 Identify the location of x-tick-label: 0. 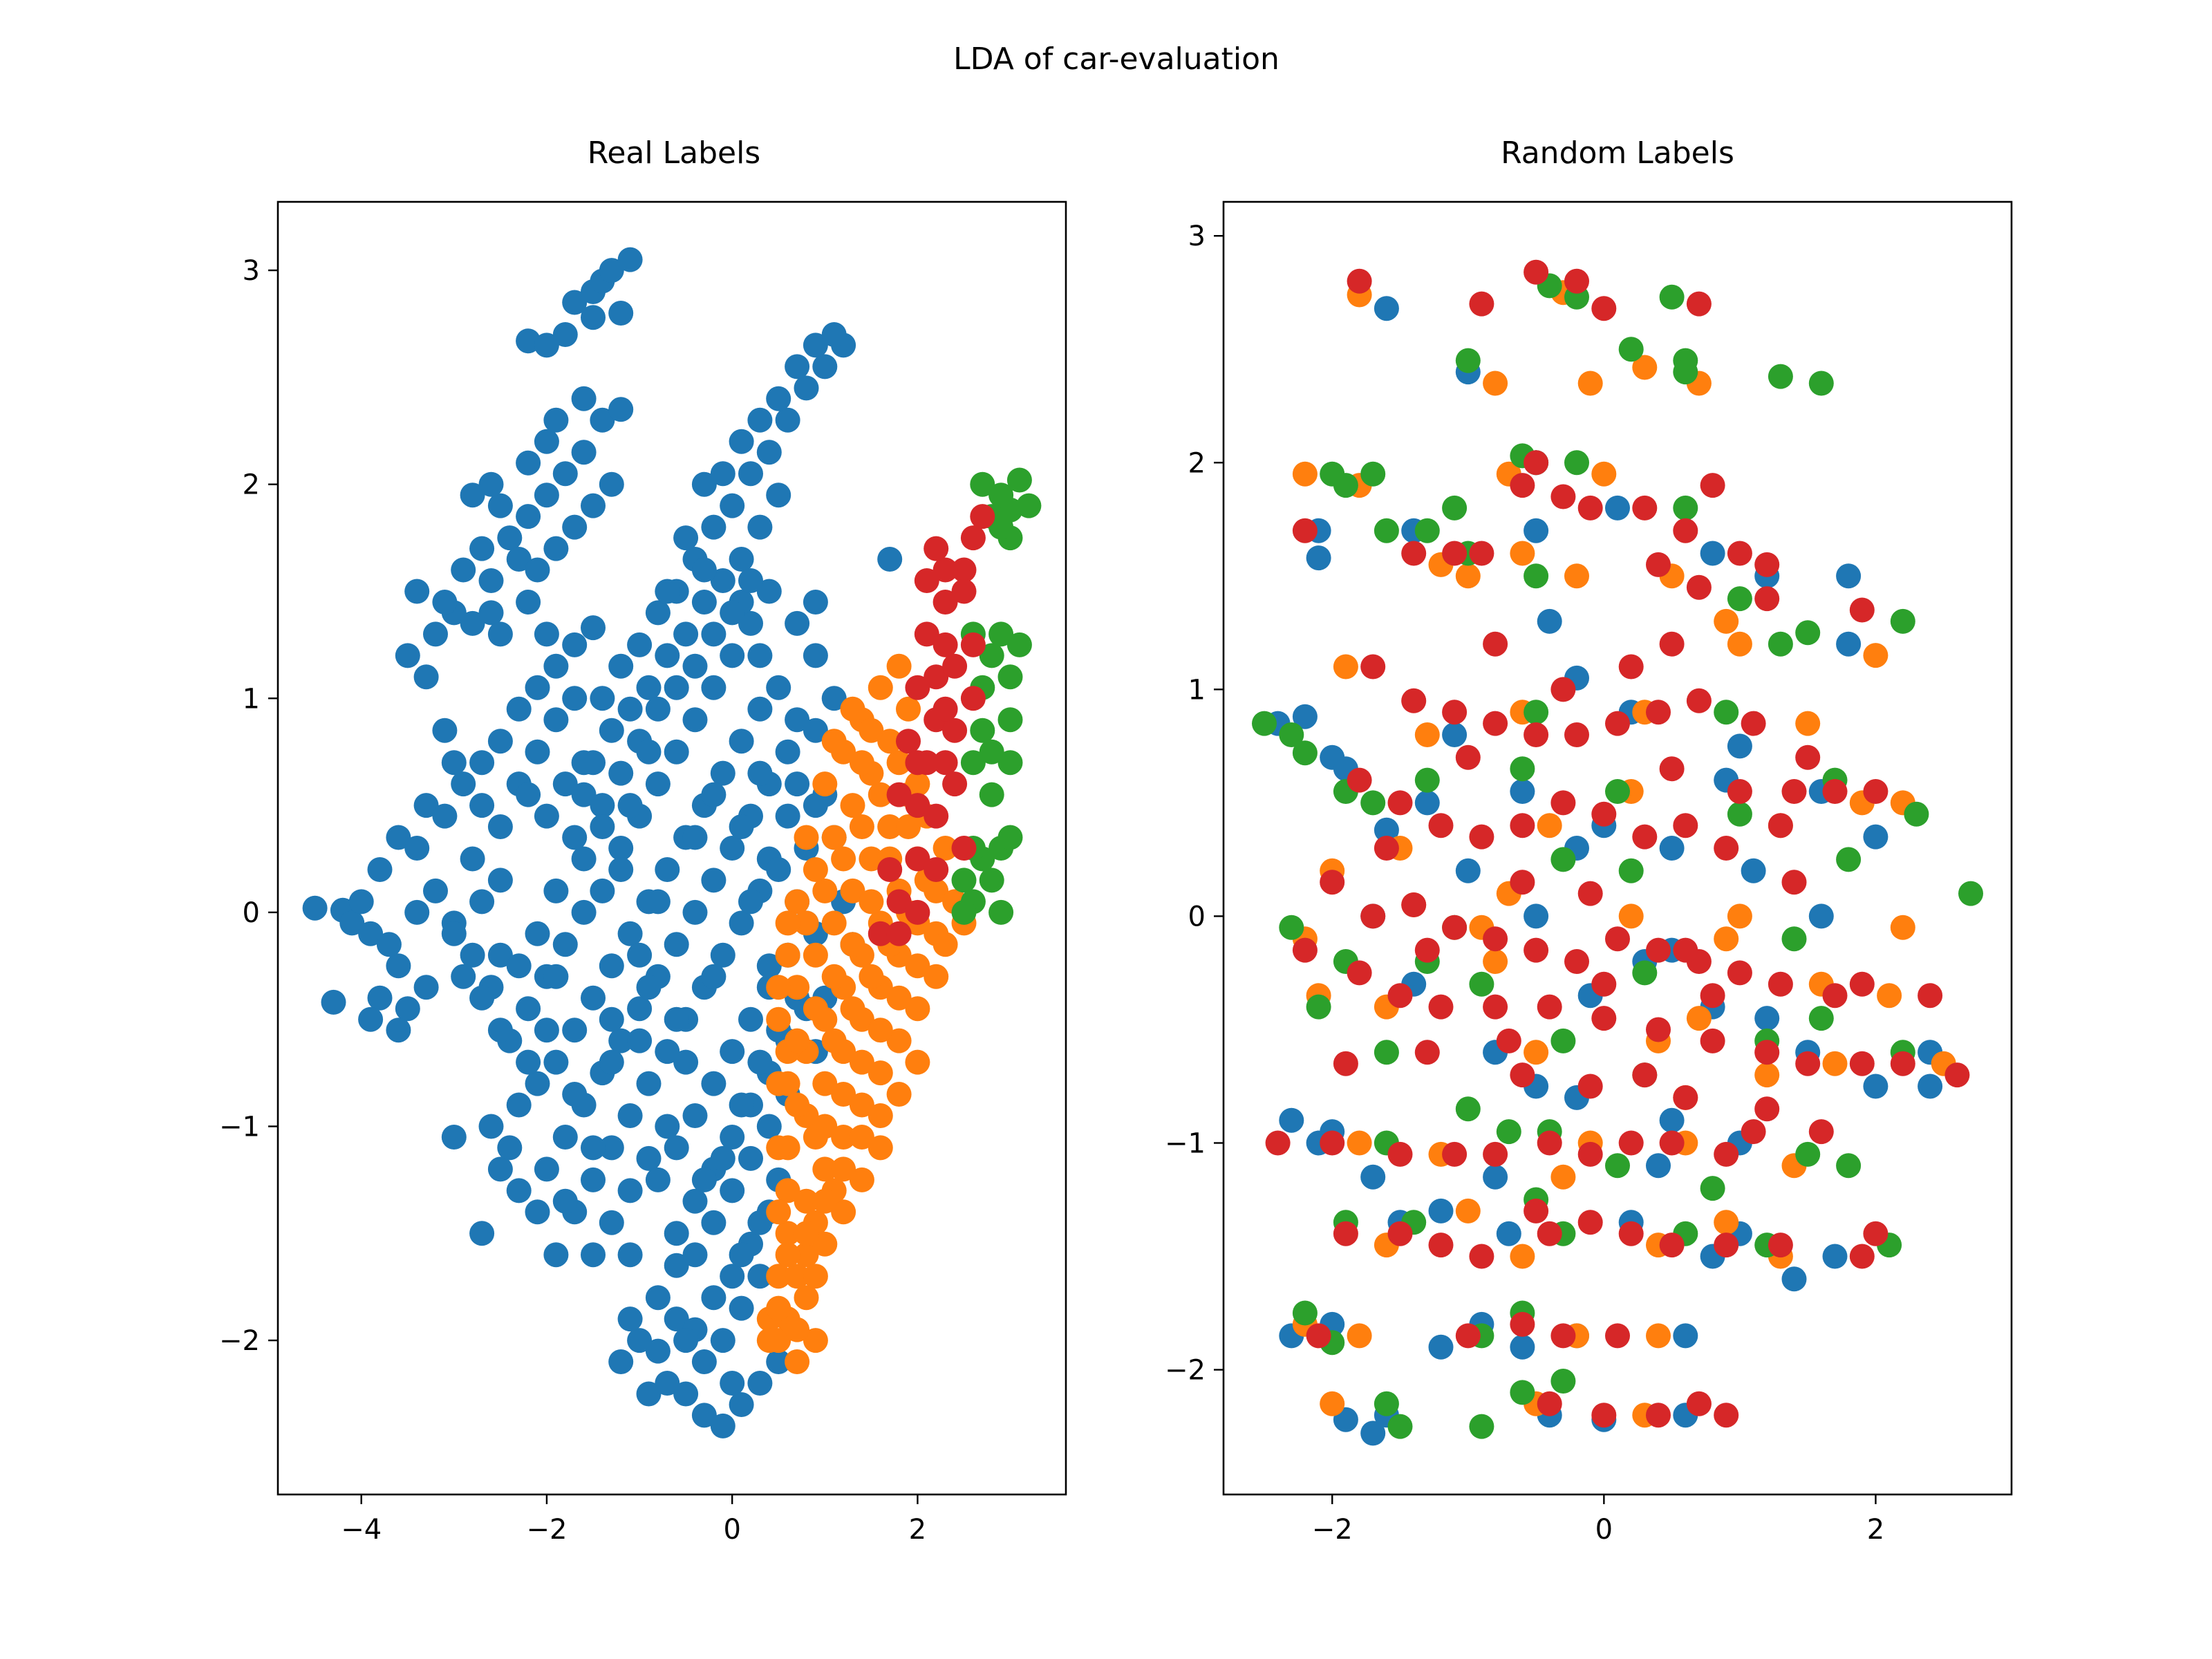
(1604, 1530).